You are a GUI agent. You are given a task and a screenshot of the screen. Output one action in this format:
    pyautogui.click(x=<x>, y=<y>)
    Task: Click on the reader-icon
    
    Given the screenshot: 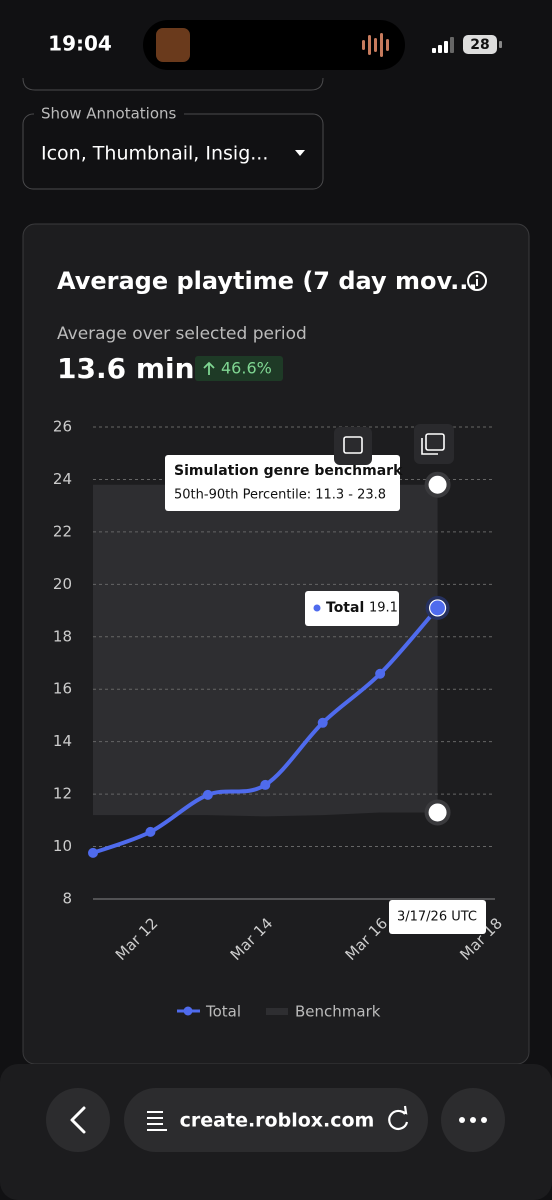 What is the action you would take?
    pyautogui.click(x=157, y=1121)
    